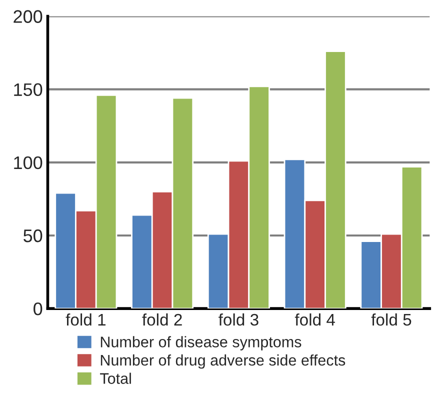 The image size is (434, 406). What do you see at coordinates (201, 343) in the screenshot?
I see `legend-label: Number of disease symptoms` at bounding box center [201, 343].